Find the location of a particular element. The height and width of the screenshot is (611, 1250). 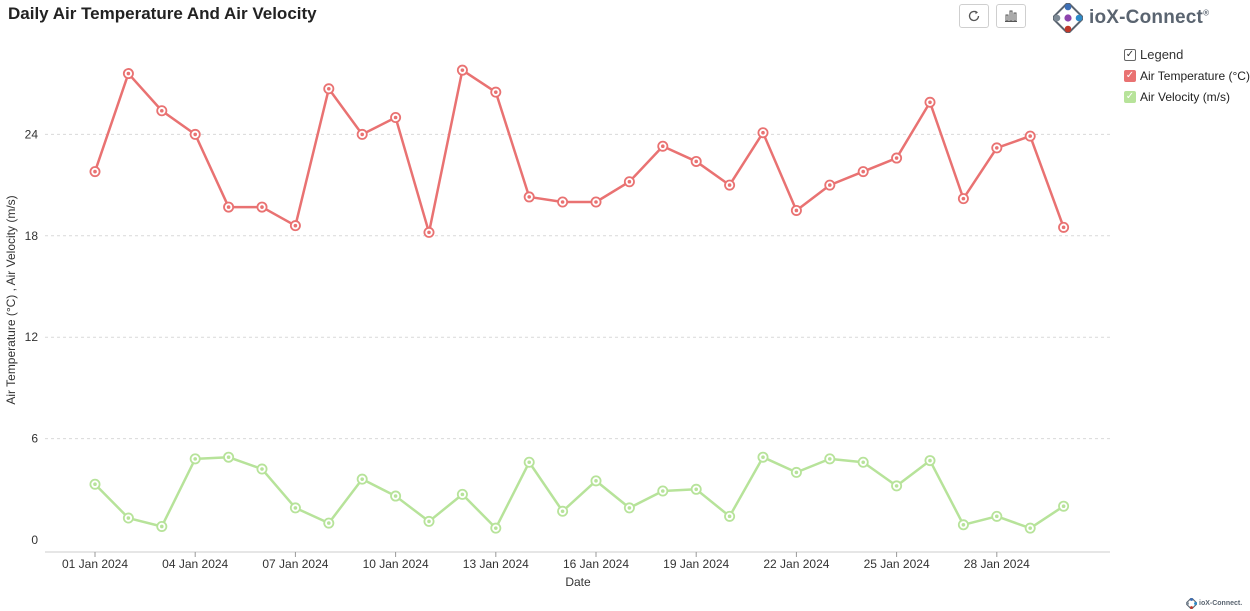

legend-item-air-temperature: ✓ Air Temperature (°C) is located at coordinates (1187, 75).